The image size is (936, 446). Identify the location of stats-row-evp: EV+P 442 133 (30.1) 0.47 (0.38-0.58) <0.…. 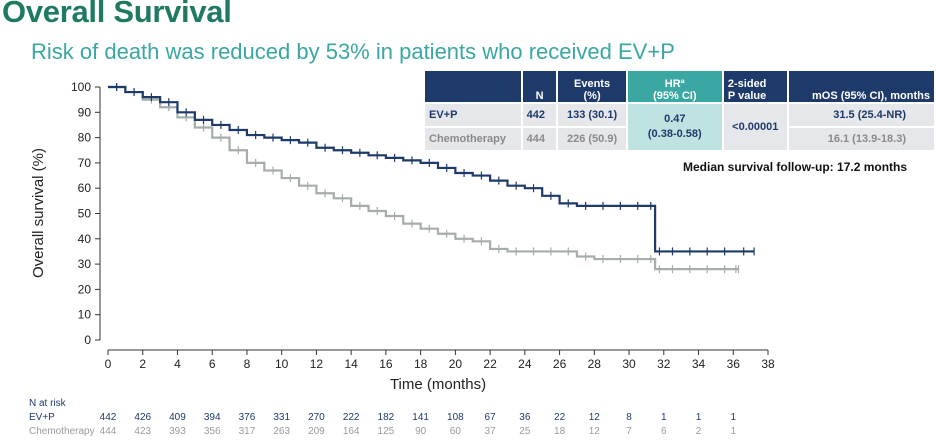
(679, 127).